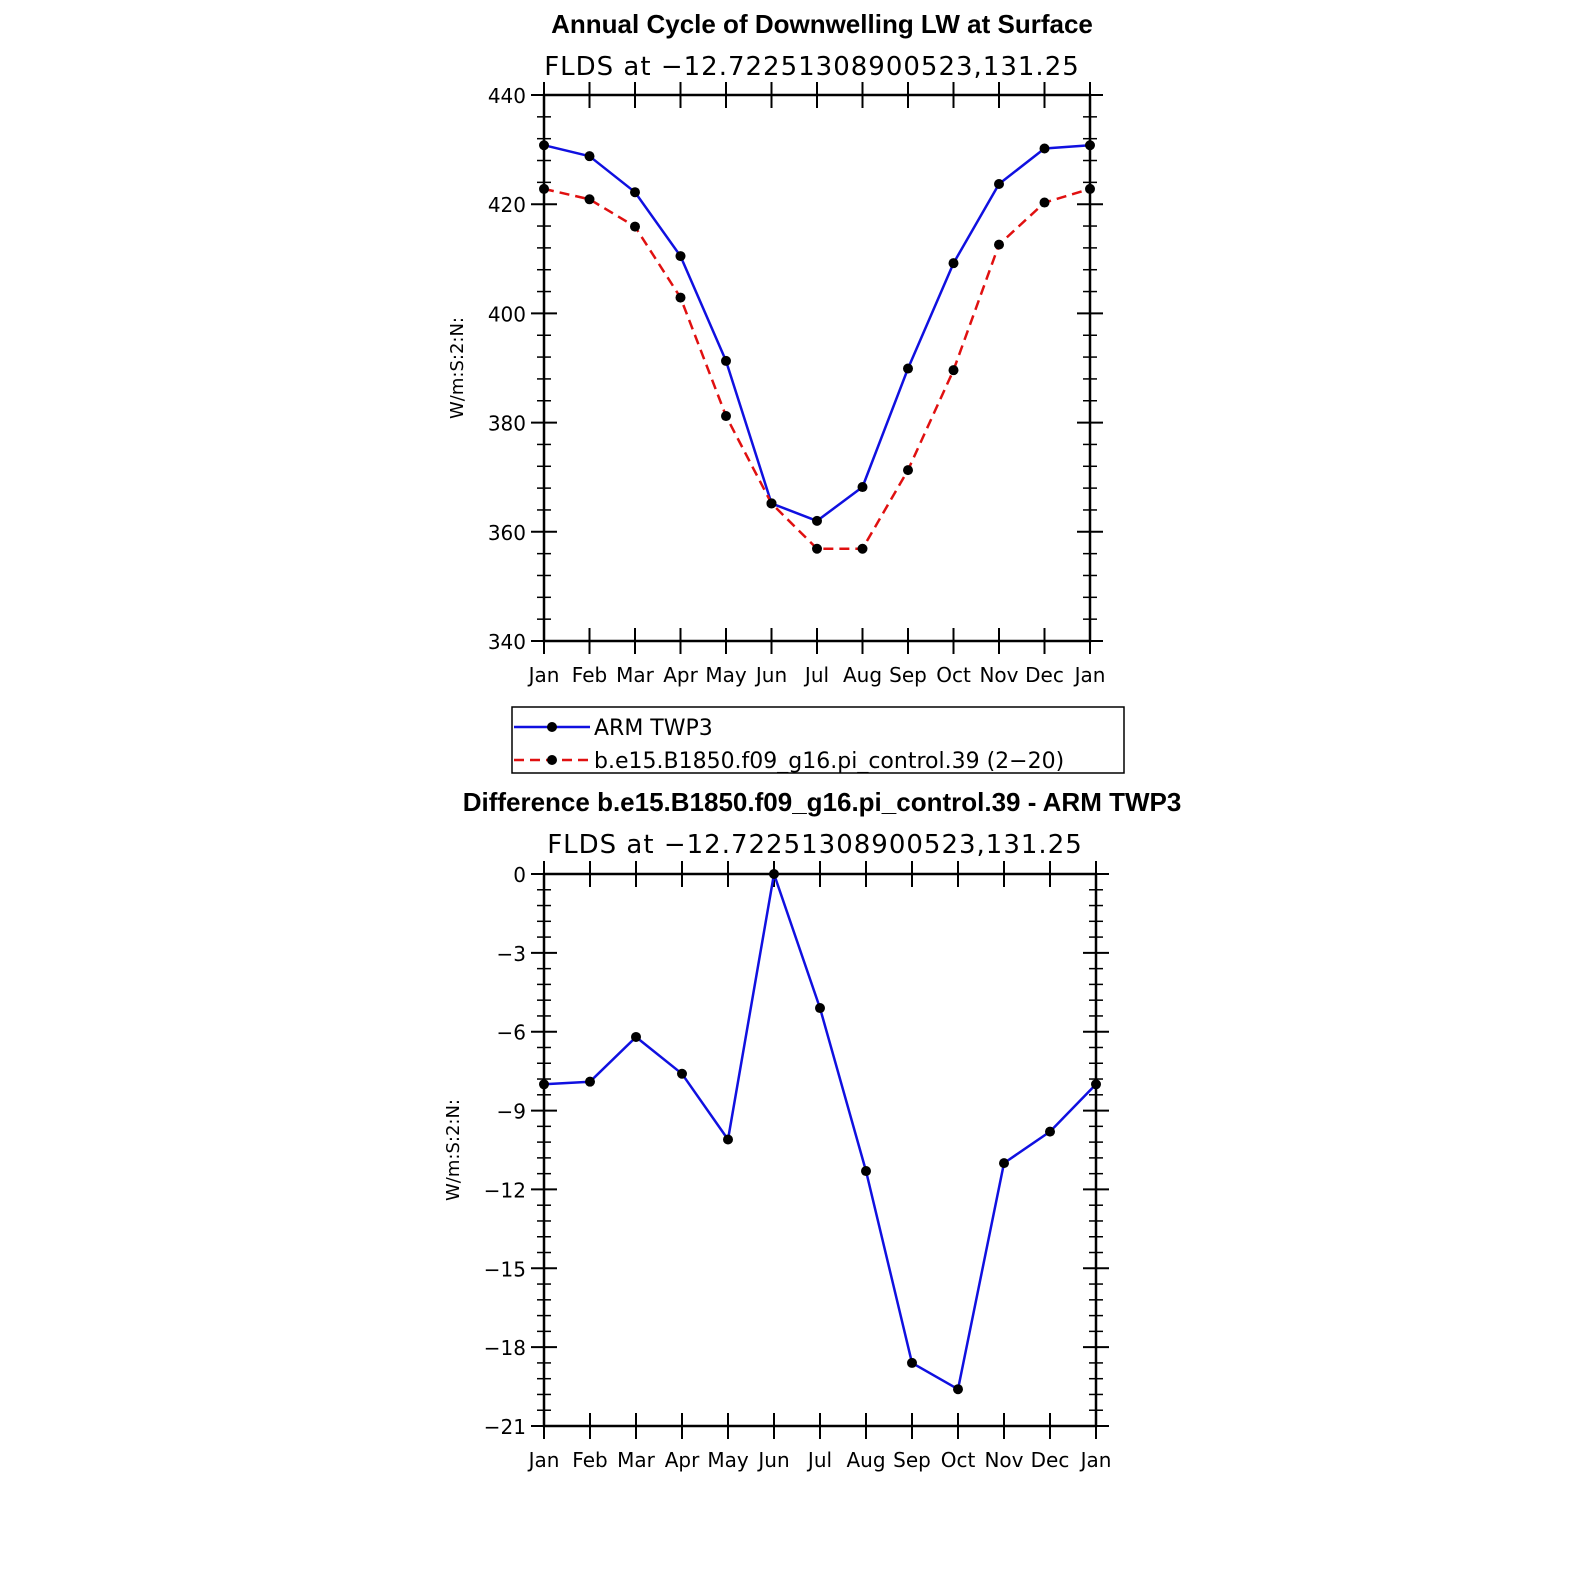  Describe the element at coordinates (1003, 1460) in the screenshot. I see `bottom-xtick-label: Nov` at that location.